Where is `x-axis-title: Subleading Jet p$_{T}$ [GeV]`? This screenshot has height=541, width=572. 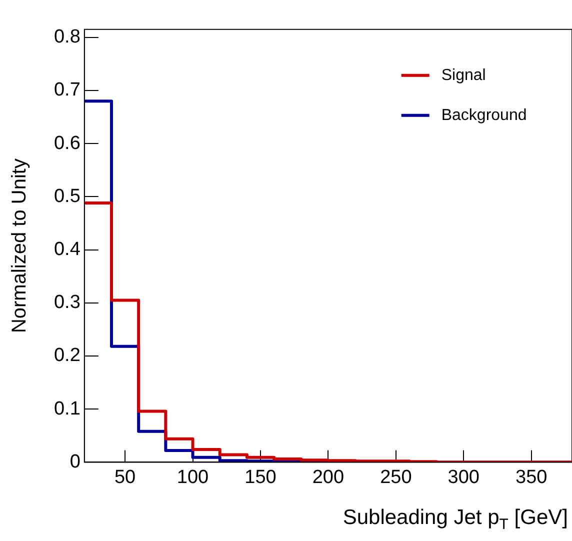
x-axis-title: Subleading Jet p$_{T}$ [GeV] is located at coordinates (455, 520).